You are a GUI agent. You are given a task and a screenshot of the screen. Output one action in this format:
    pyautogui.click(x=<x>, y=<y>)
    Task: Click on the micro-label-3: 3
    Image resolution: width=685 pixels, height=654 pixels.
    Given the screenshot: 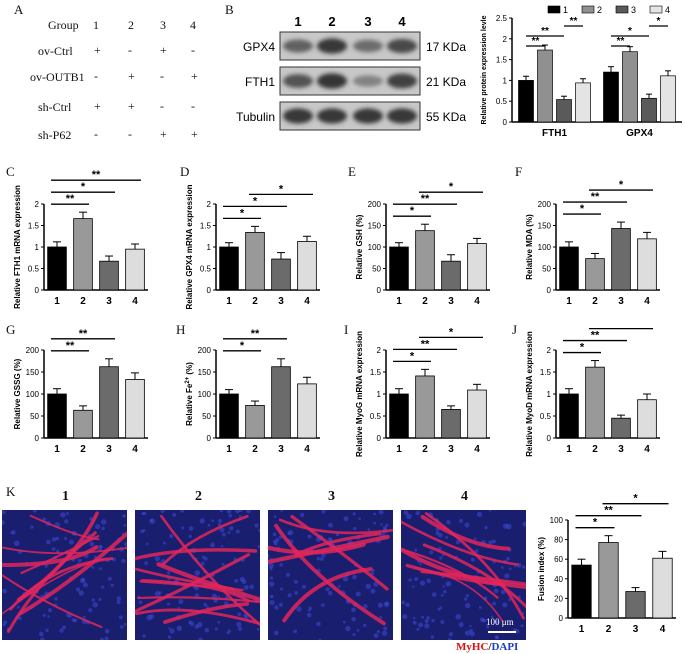 What is the action you would take?
    pyautogui.click(x=331, y=496)
    